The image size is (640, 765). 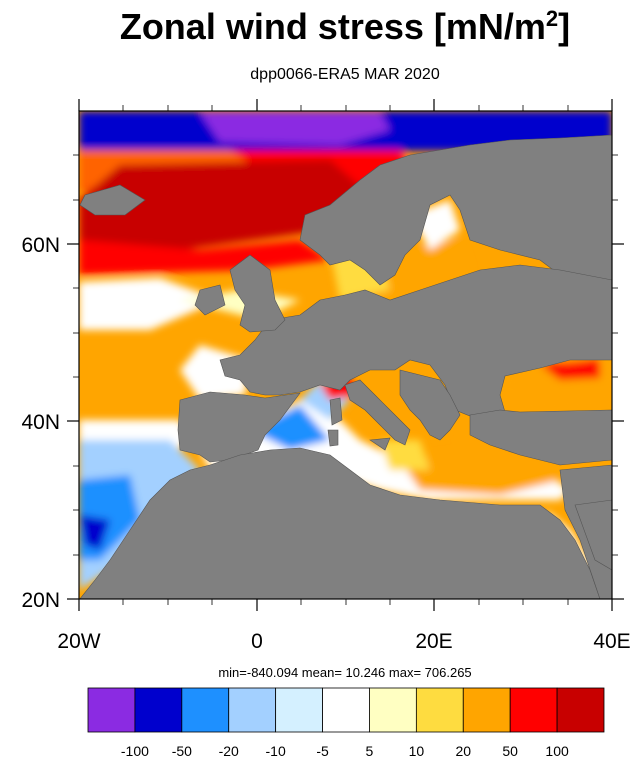 I want to click on x-tick-label-0: 0, so click(x=257, y=641).